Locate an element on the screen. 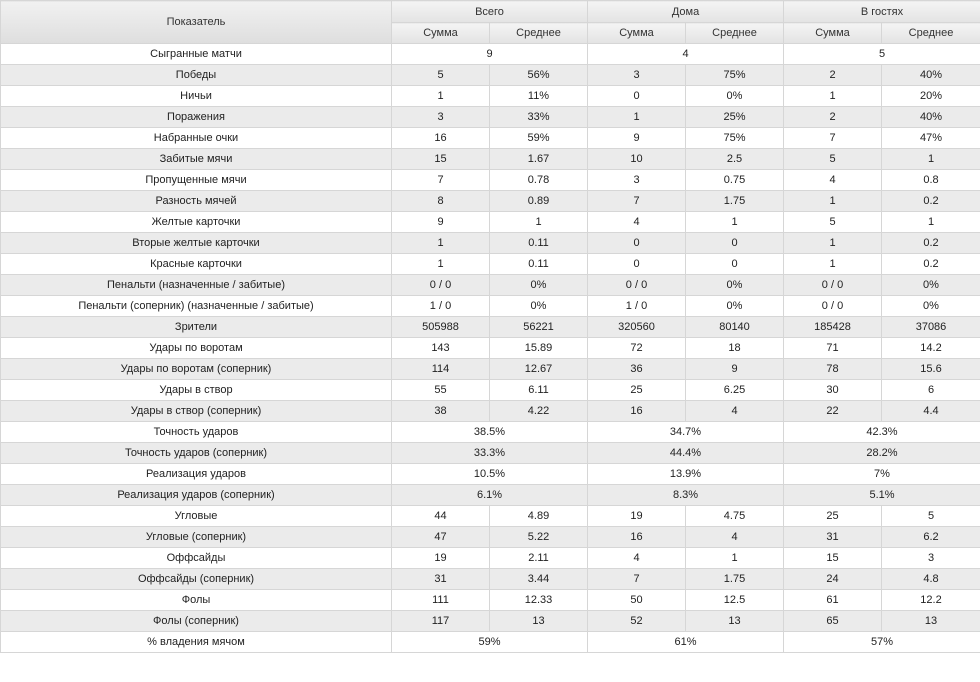 The width and height of the screenshot is (980, 682). average-cell: 20% is located at coordinates (930, 96).